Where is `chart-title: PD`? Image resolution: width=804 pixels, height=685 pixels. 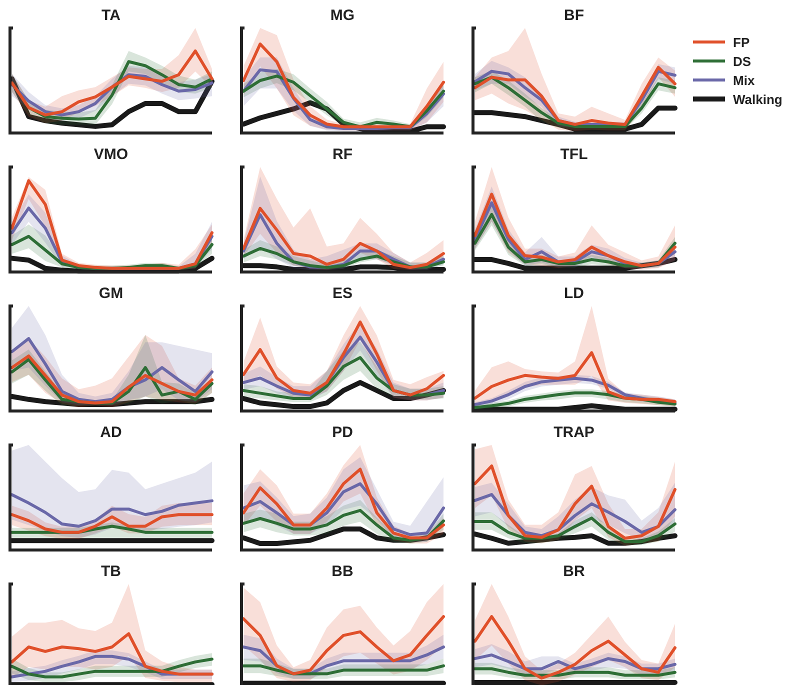
chart-title: PD is located at coordinates (343, 432).